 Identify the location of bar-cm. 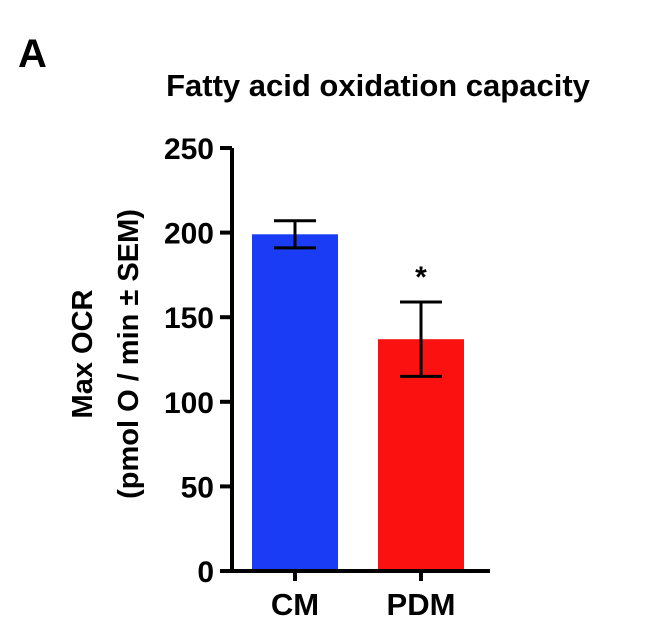
(295, 403).